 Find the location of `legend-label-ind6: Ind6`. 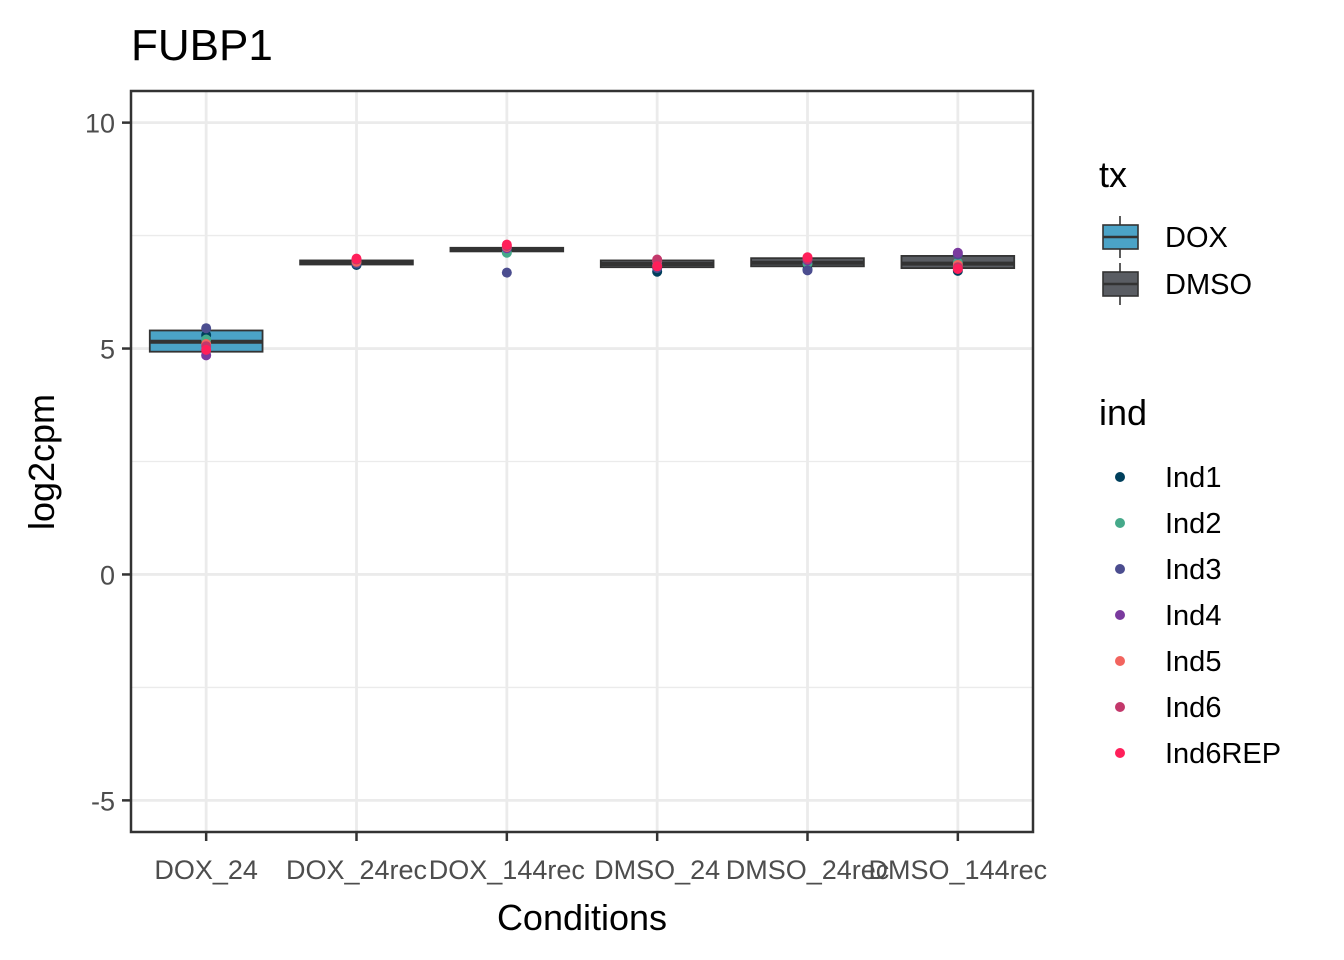

legend-label-ind6: Ind6 is located at coordinates (1193, 708).